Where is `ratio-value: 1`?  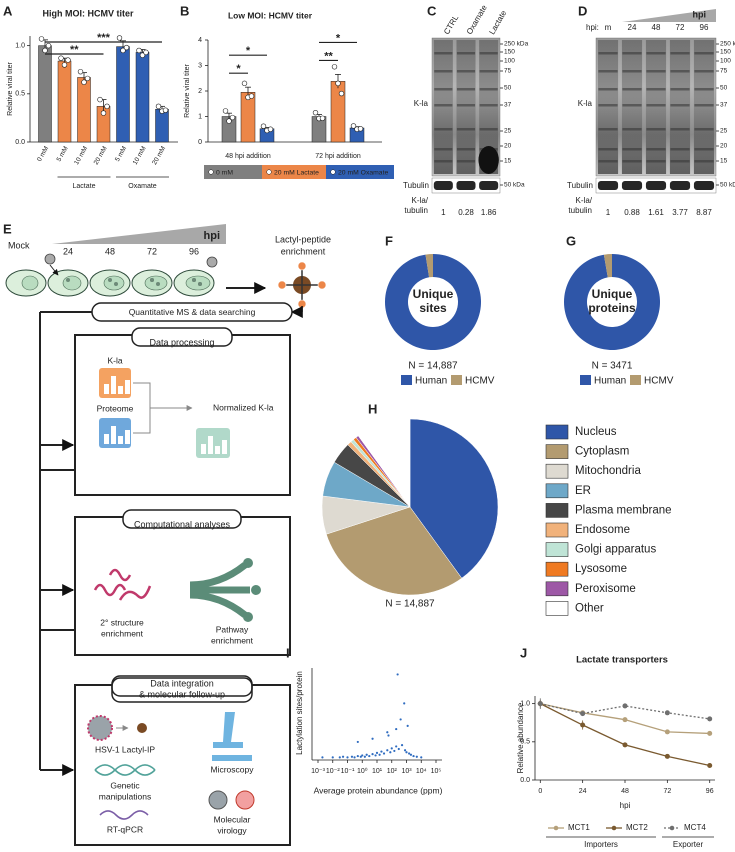
ratio-value: 1 is located at coordinates (443, 212).